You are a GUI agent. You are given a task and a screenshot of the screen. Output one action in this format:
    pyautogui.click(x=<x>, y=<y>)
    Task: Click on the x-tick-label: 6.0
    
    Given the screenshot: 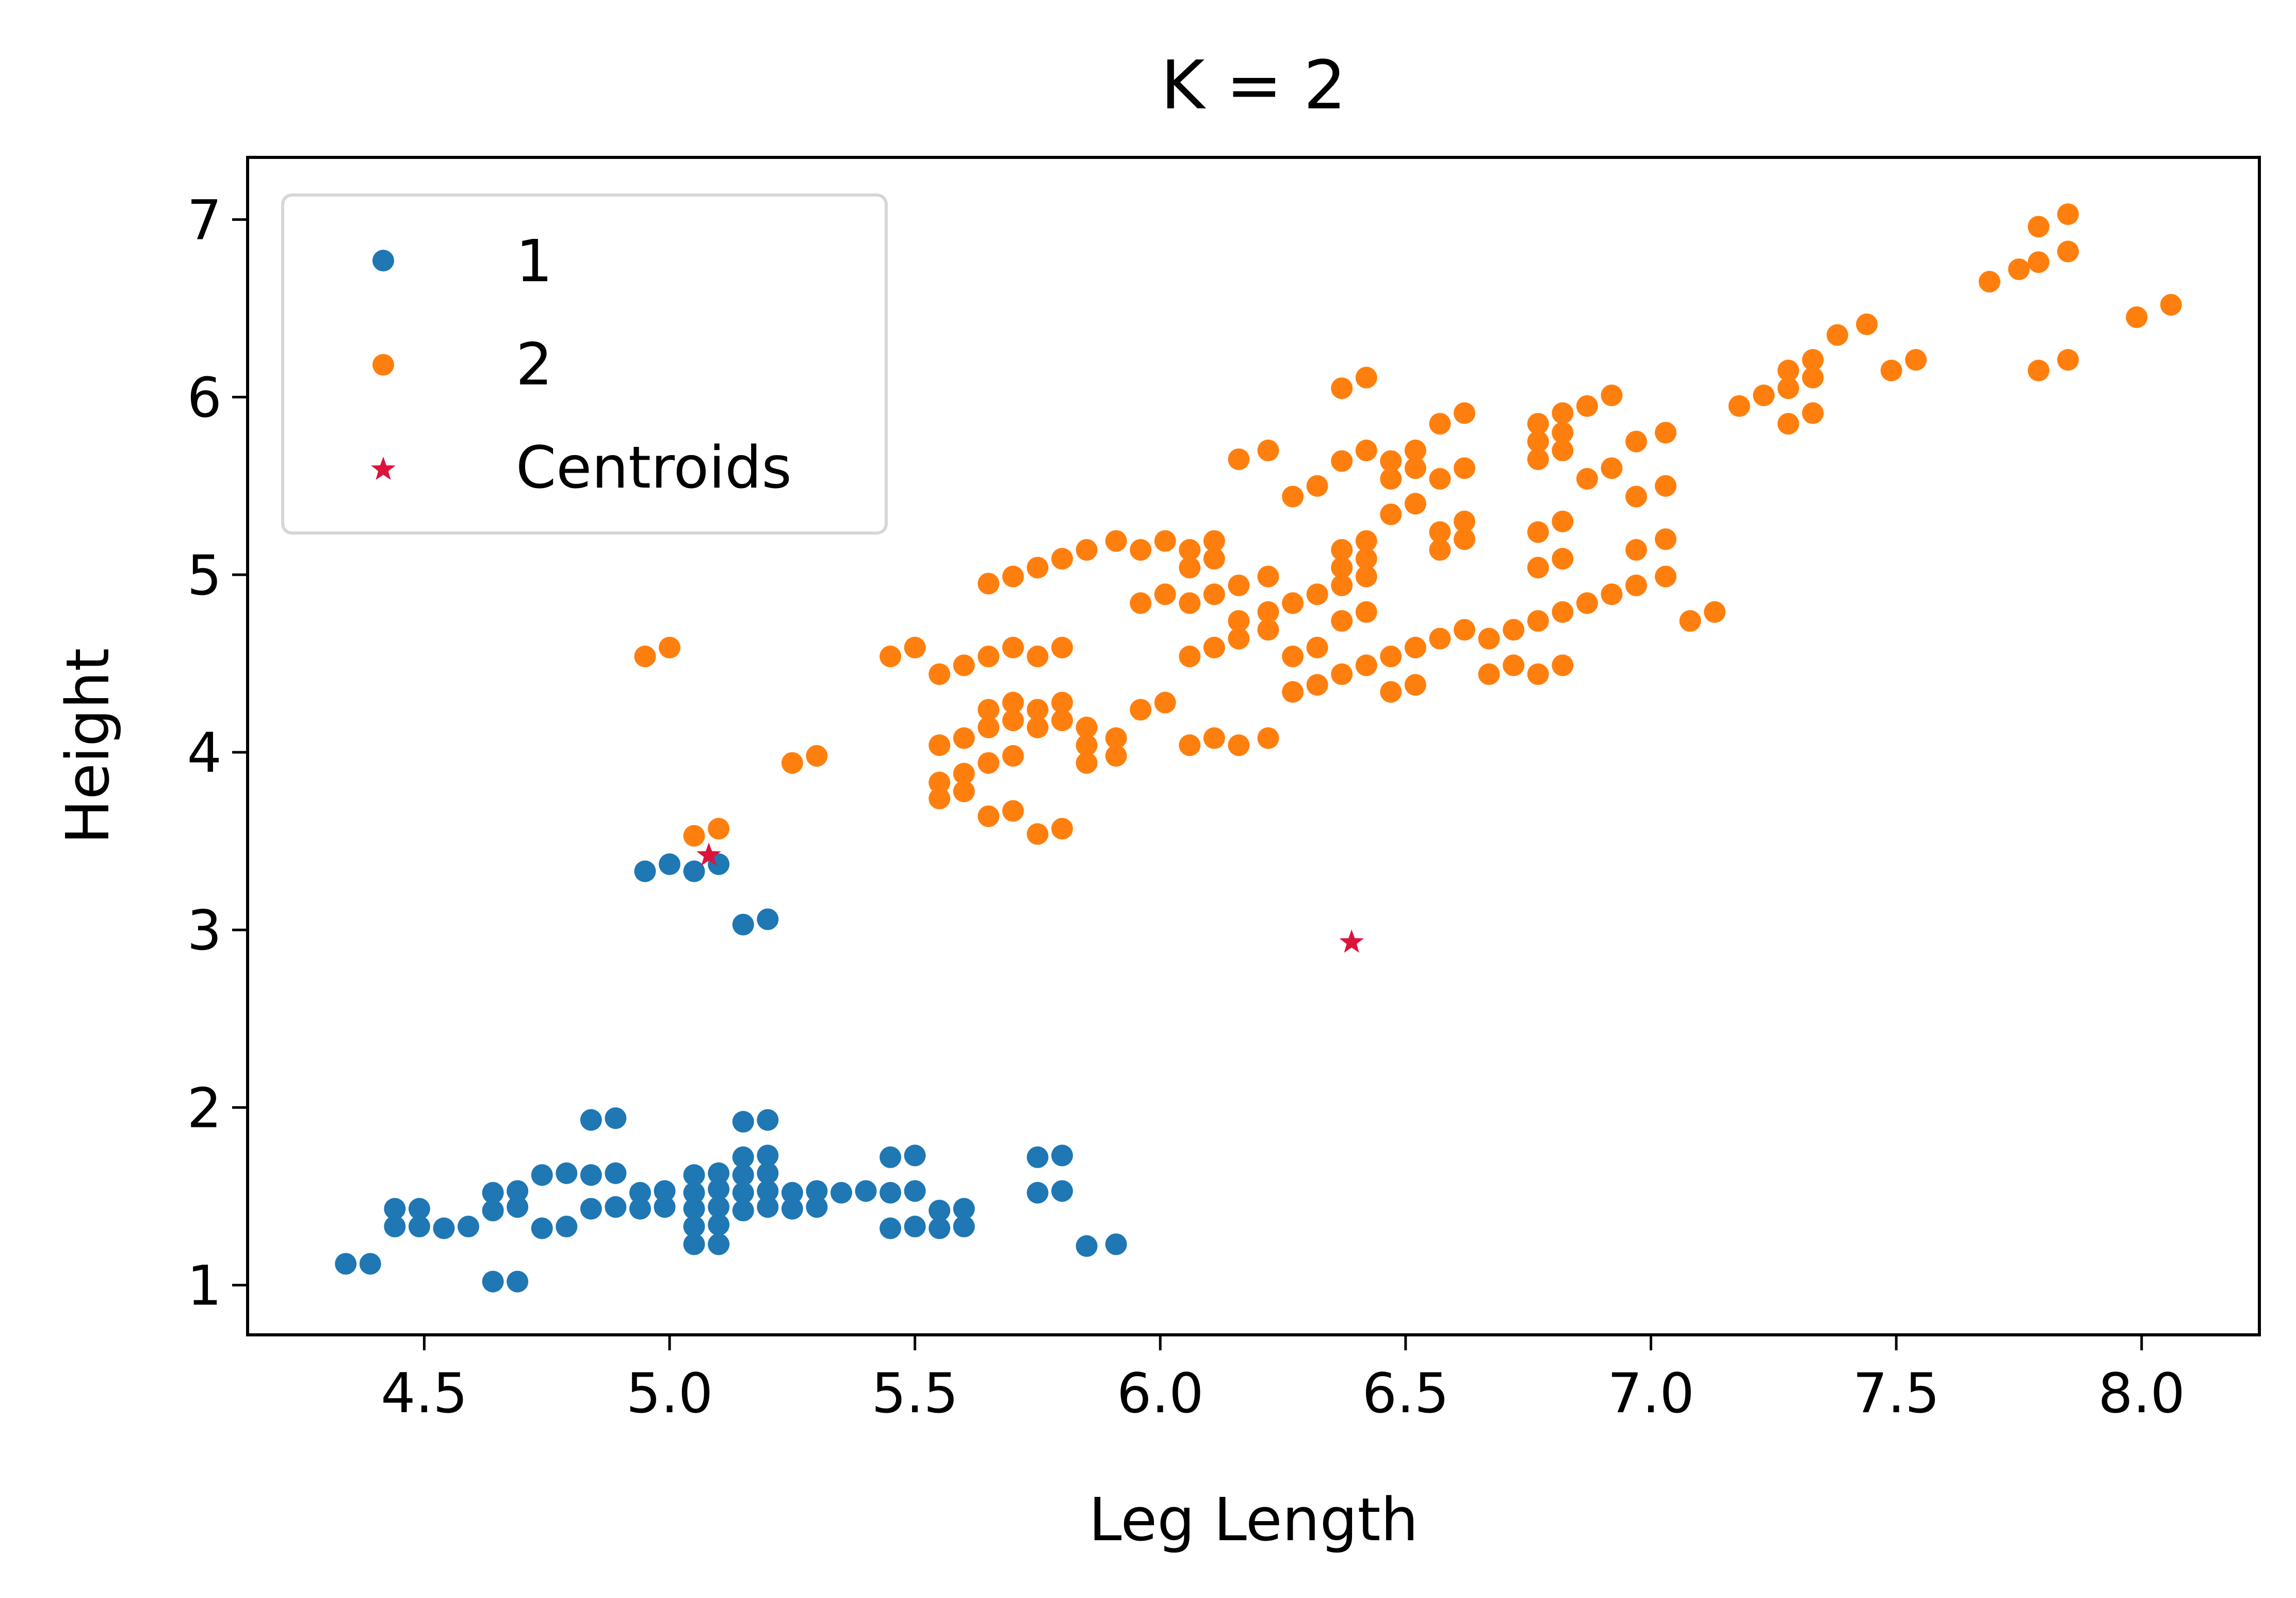 What is the action you would take?
    pyautogui.click(x=1161, y=1393)
    